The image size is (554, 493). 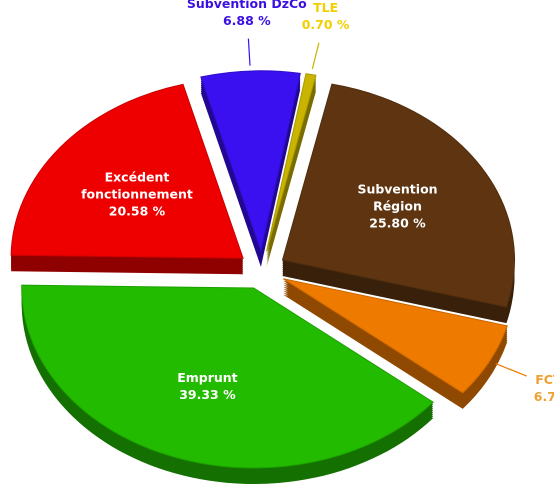 I want to click on data-label: Excédent fonctionnement 20.58 %, so click(x=137, y=193).